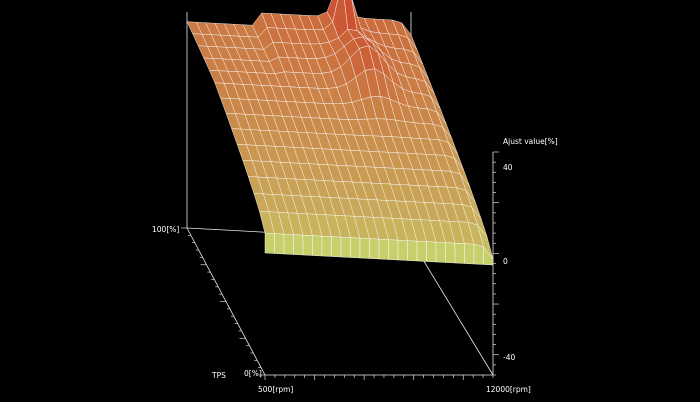 This screenshot has width=700, height=402. Describe the element at coordinates (275, 389) in the screenshot. I see `rpm-min-label: 500[rpm]` at that location.